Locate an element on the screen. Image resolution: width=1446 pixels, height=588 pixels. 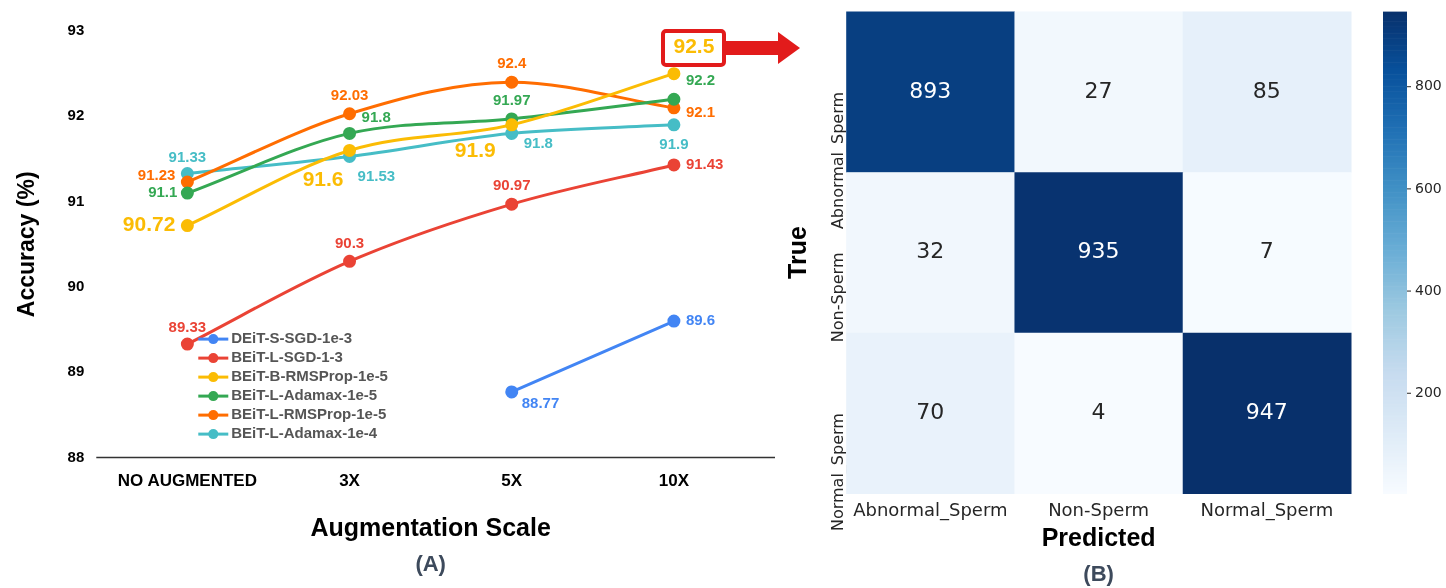
legend-label: DEiT-S-SGD-1e-3 is located at coordinates (292, 338).